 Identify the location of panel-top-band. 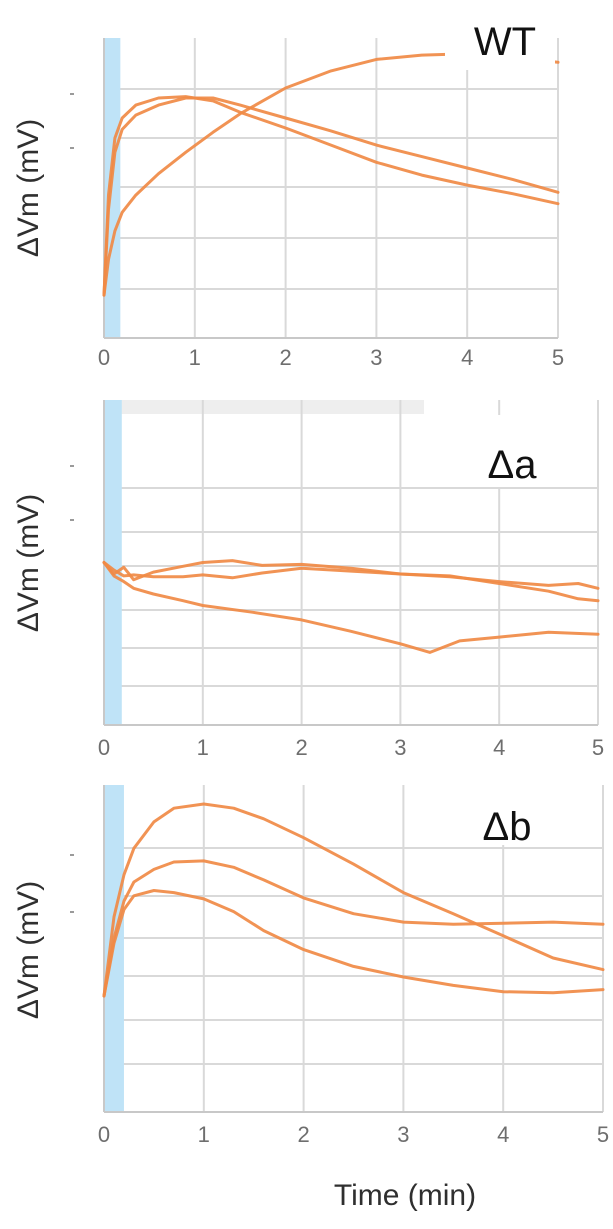
(264, 407).